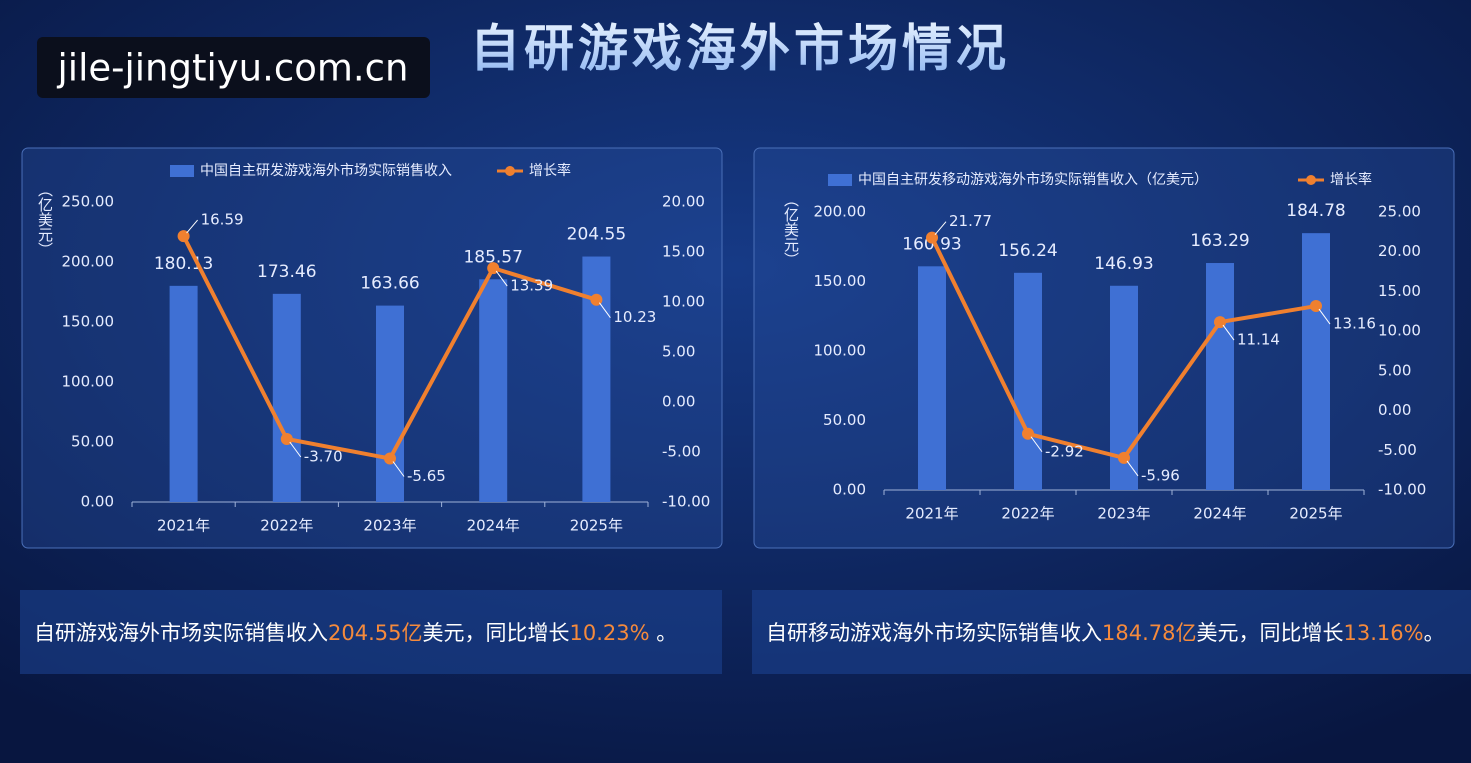 The width and height of the screenshot is (1471, 763). What do you see at coordinates (970, 221) in the screenshot?
I see `line-value-label: 21.77` at bounding box center [970, 221].